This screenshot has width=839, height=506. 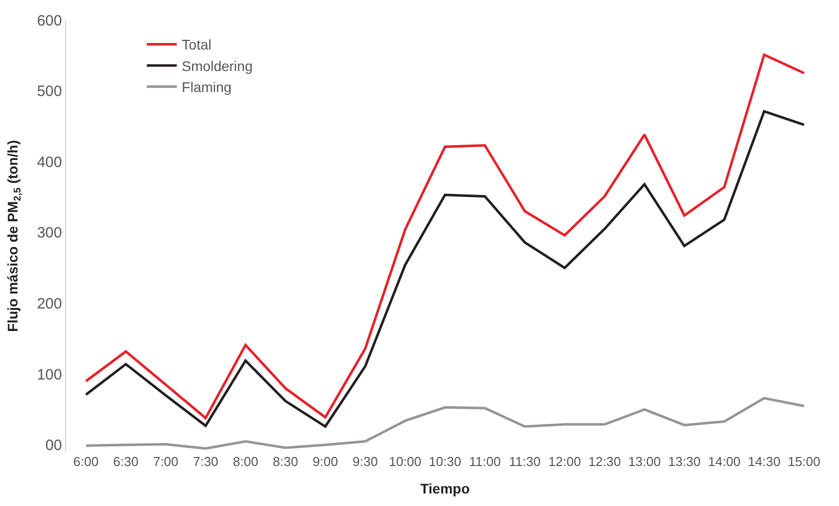 What do you see at coordinates (445, 488) in the screenshot?
I see `x-axis-title: Tiempo` at bounding box center [445, 488].